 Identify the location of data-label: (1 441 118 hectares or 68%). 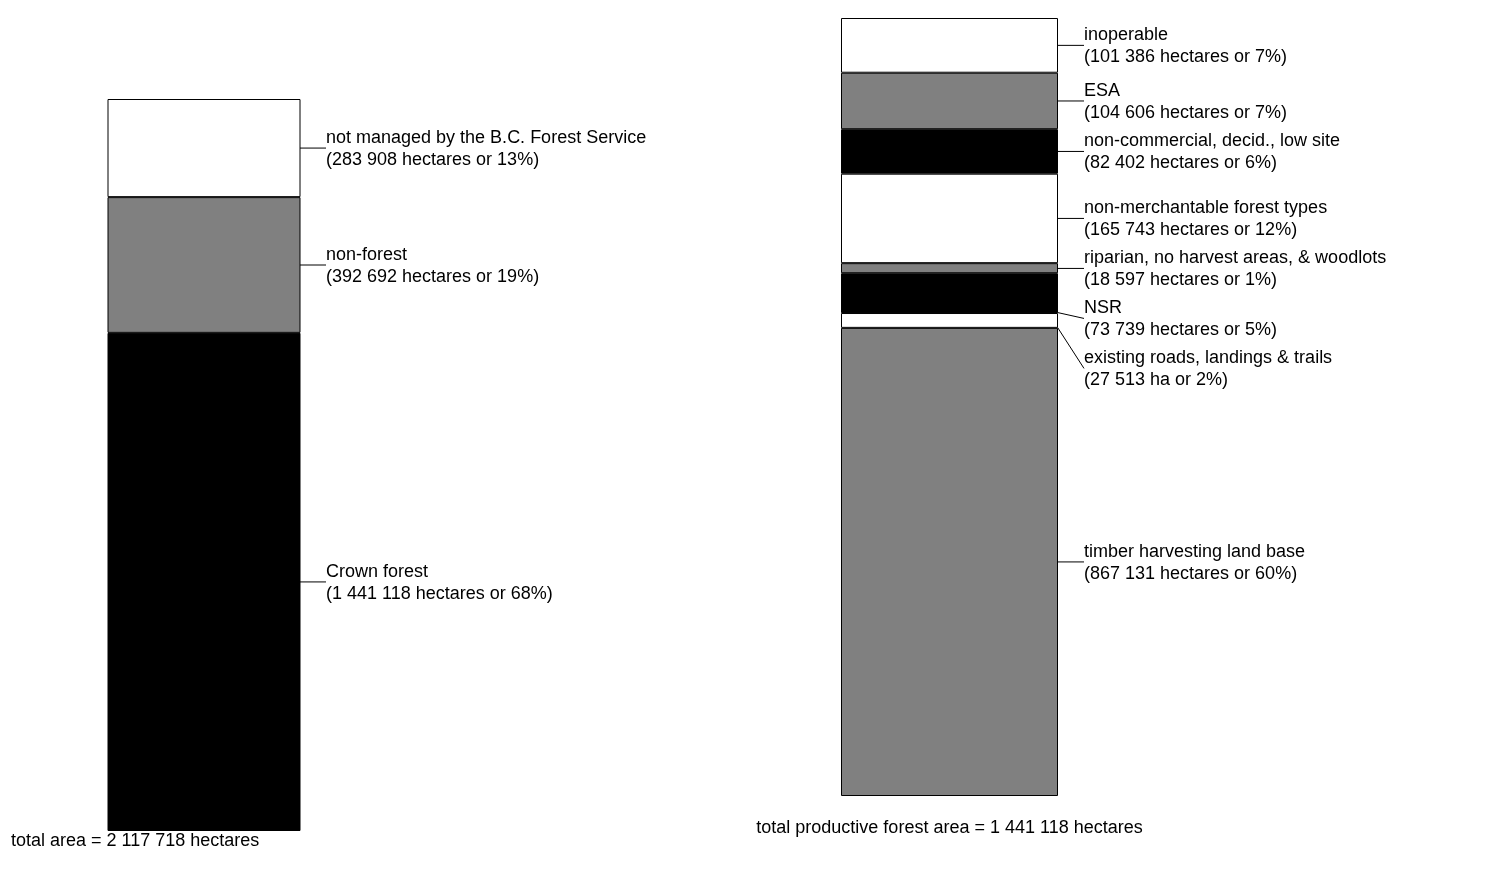
(439, 592).